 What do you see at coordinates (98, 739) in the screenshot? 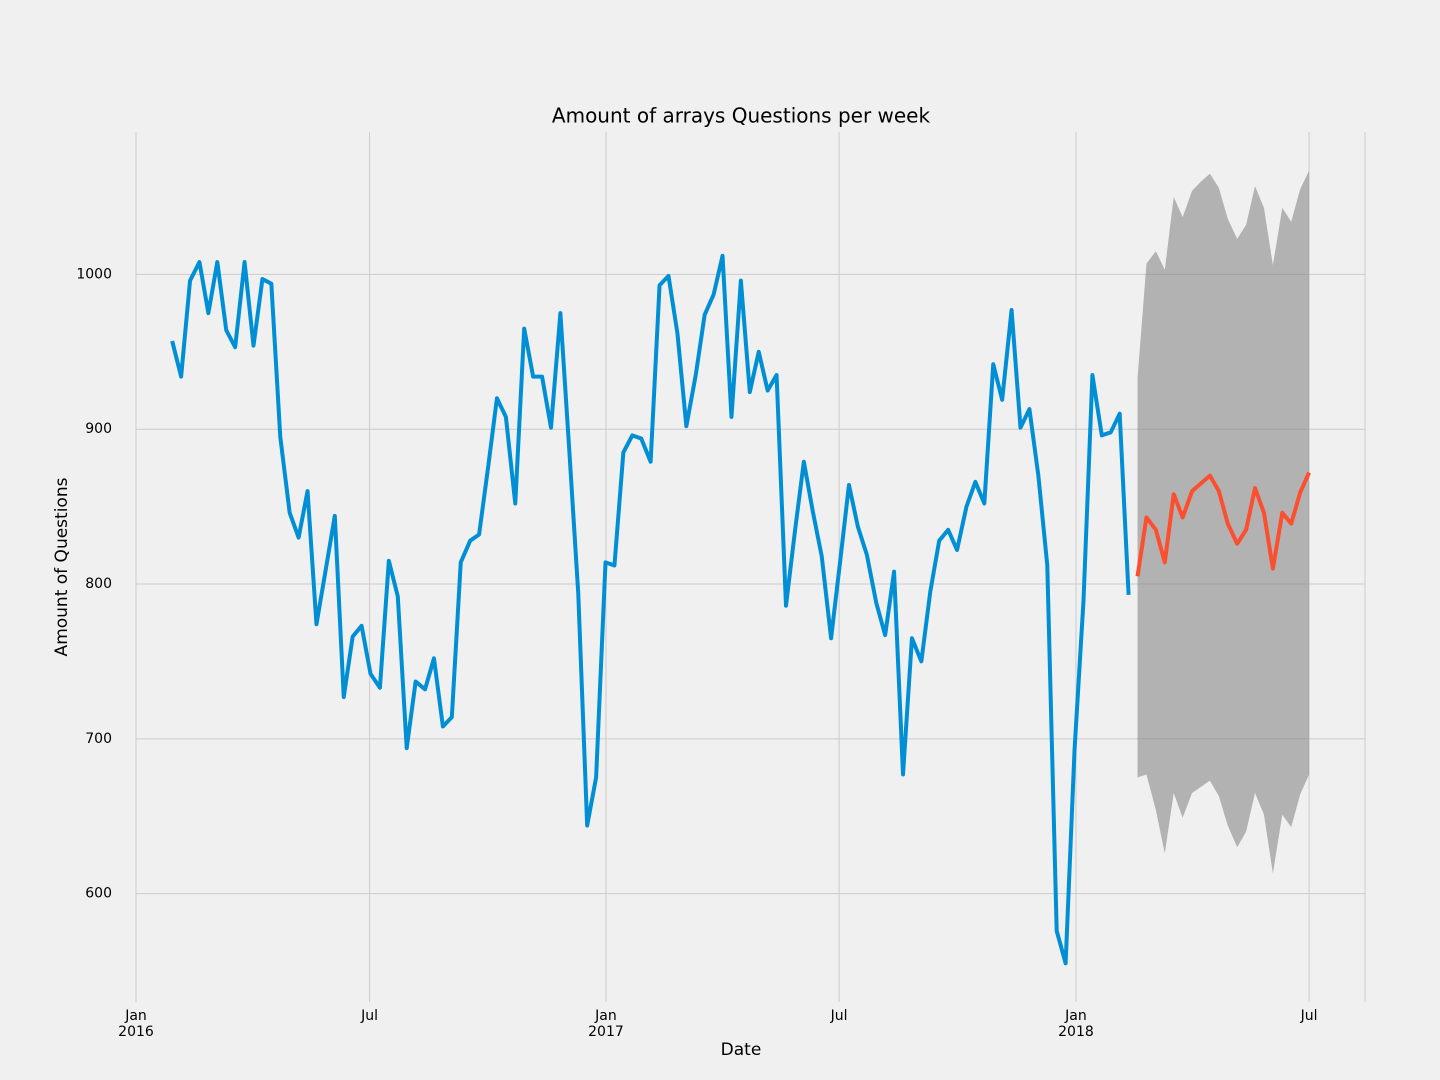
I see `y-tick-label: 700` at bounding box center [98, 739].